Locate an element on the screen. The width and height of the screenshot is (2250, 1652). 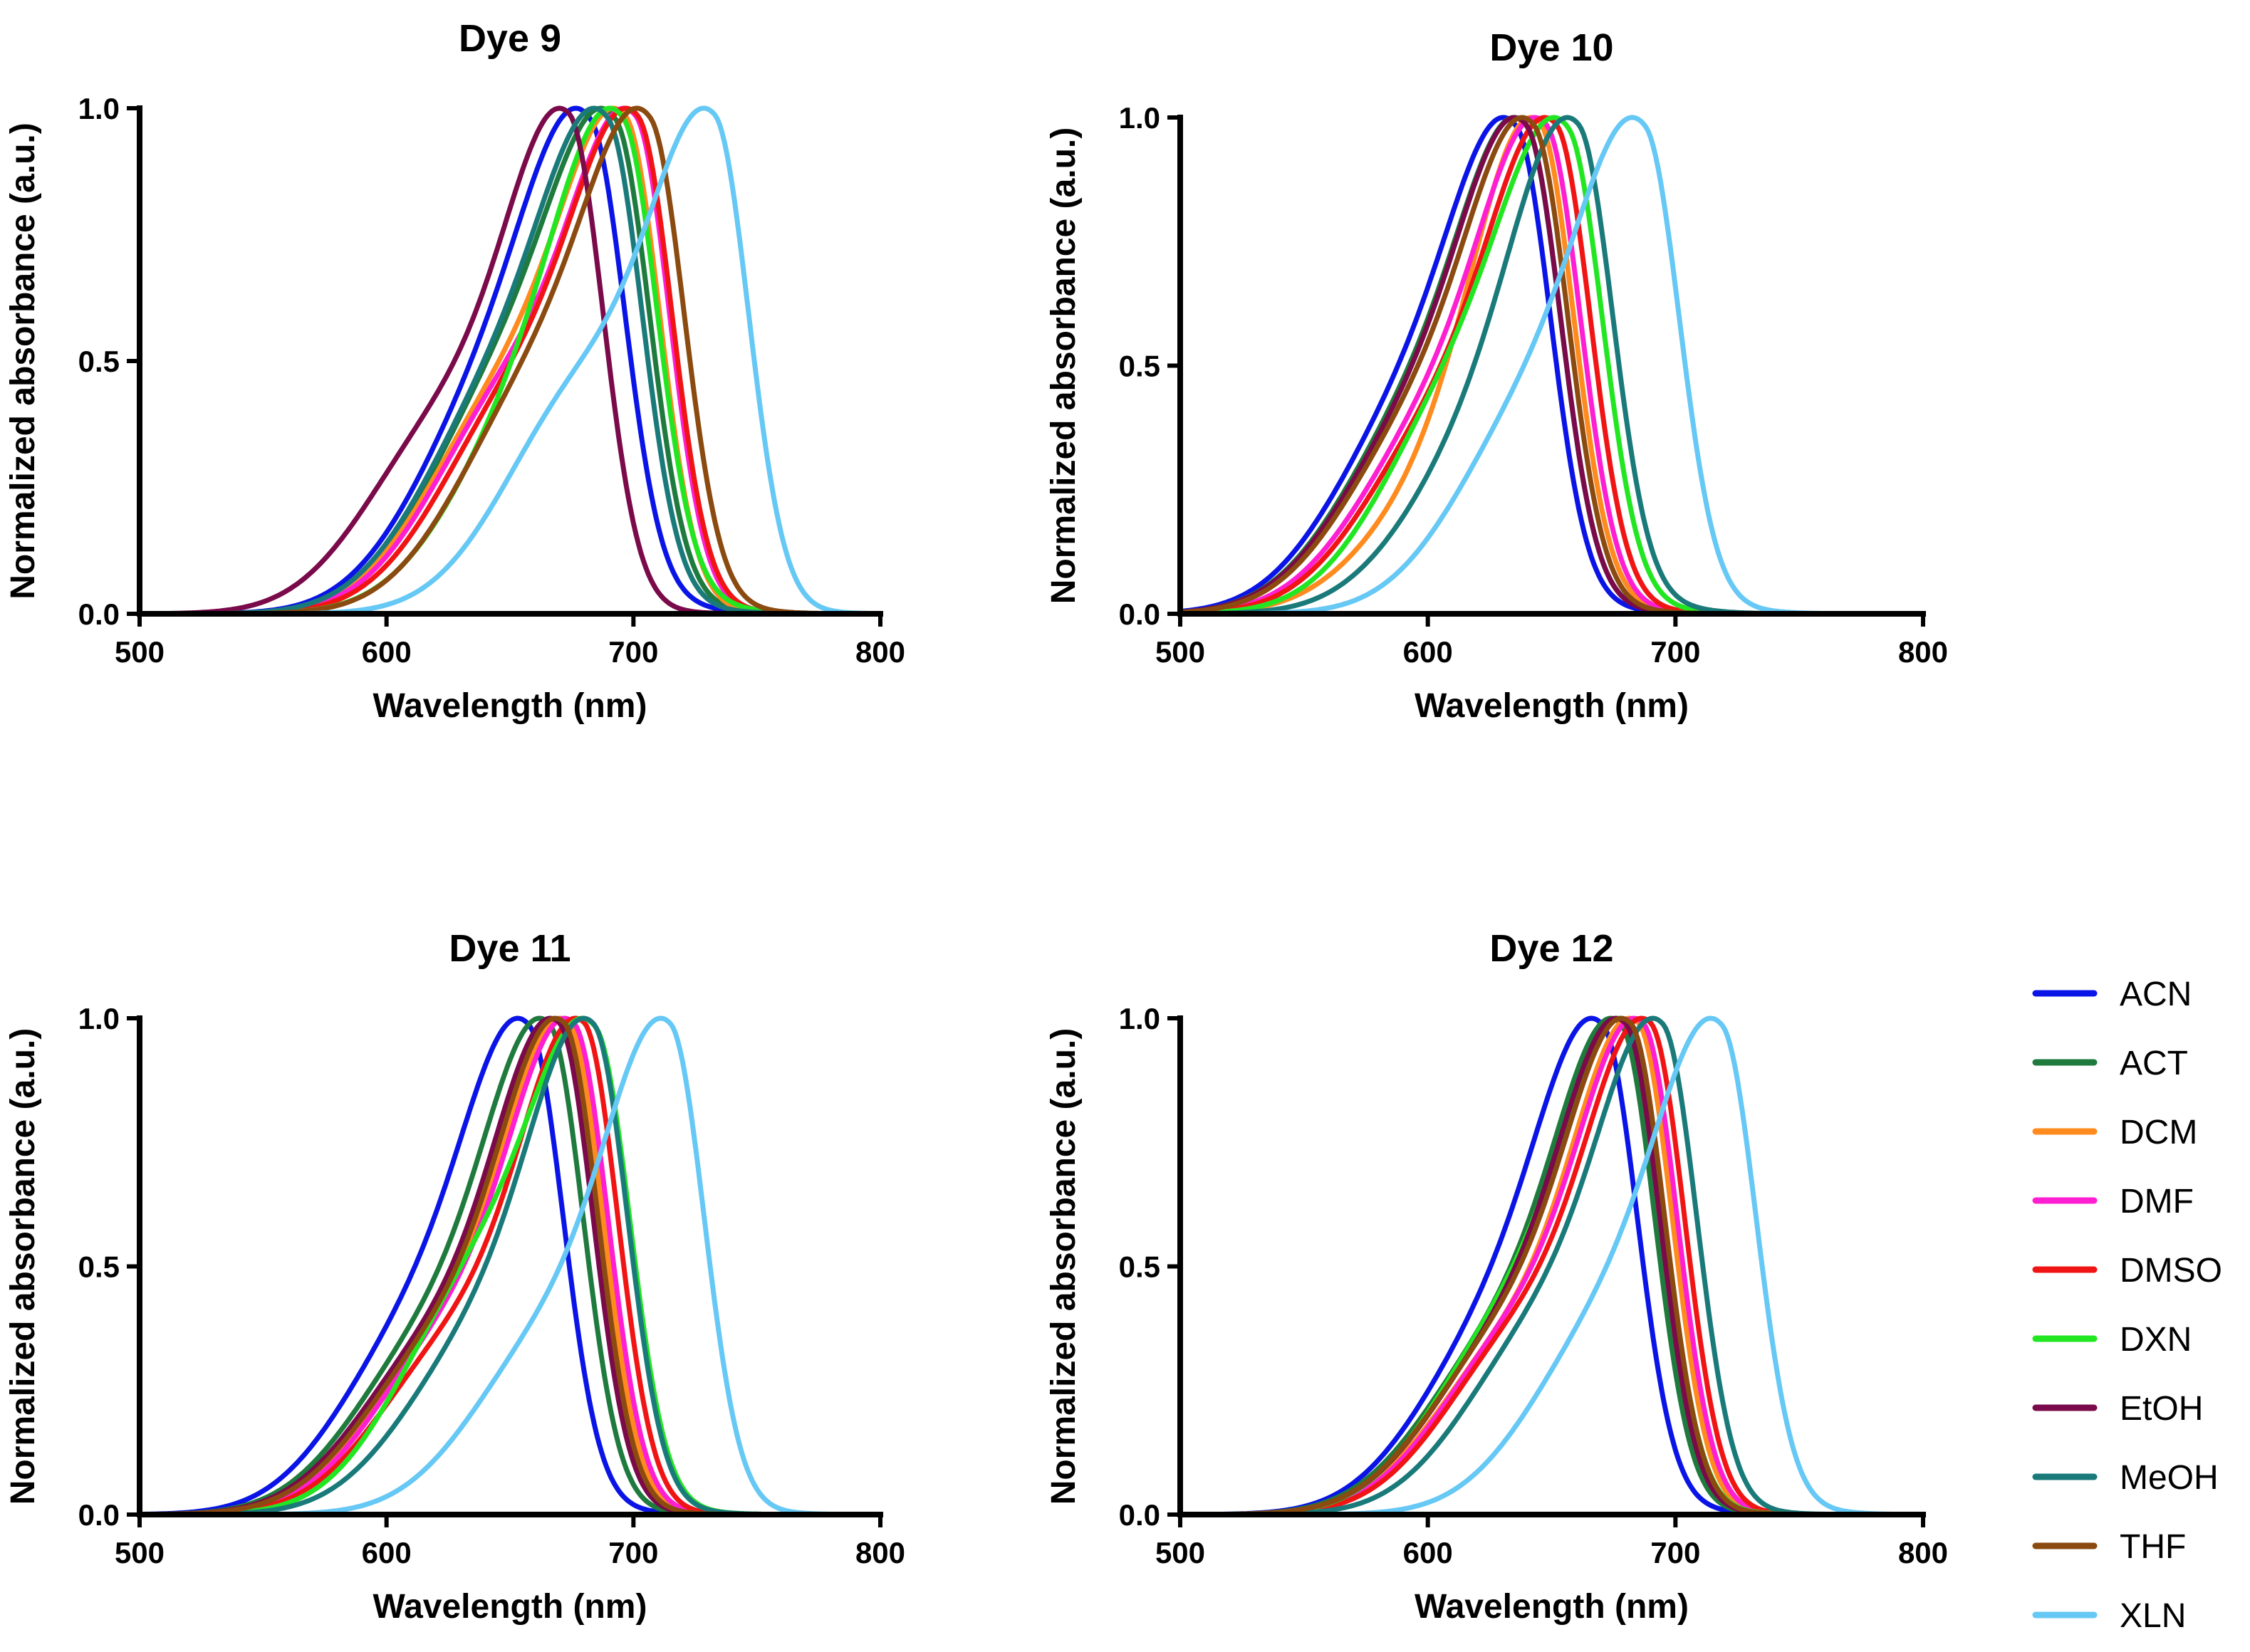
legend-label: EtOH is located at coordinates (2161, 1409).